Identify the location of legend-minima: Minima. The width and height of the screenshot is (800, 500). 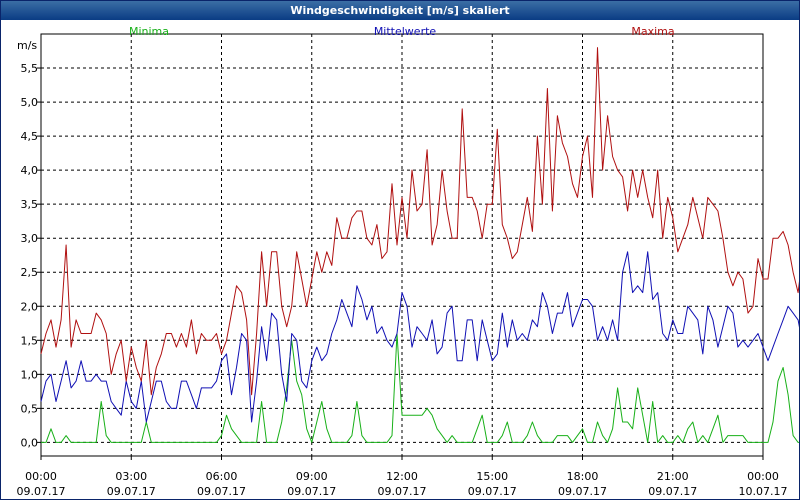
(149, 31).